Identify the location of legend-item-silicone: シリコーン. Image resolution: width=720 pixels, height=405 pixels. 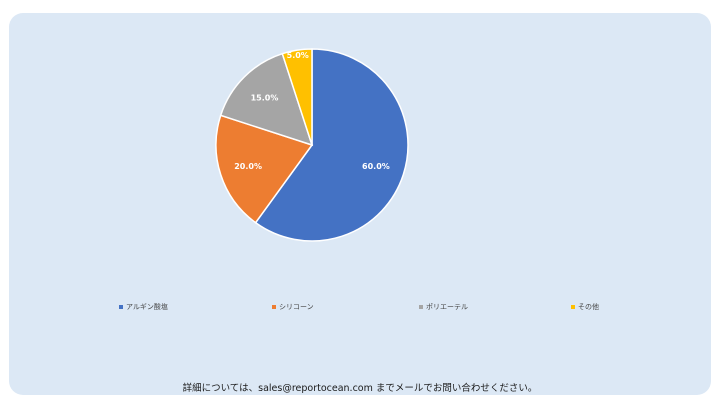
(293, 307).